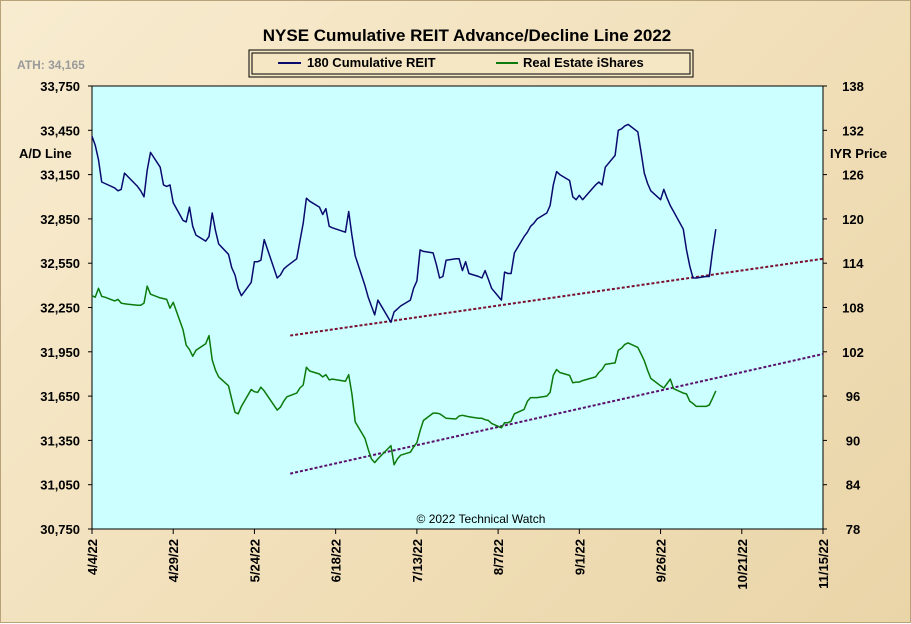 The width and height of the screenshot is (911, 624). Describe the element at coordinates (853, 529) in the screenshot. I see `right-tick-label: 78` at that location.